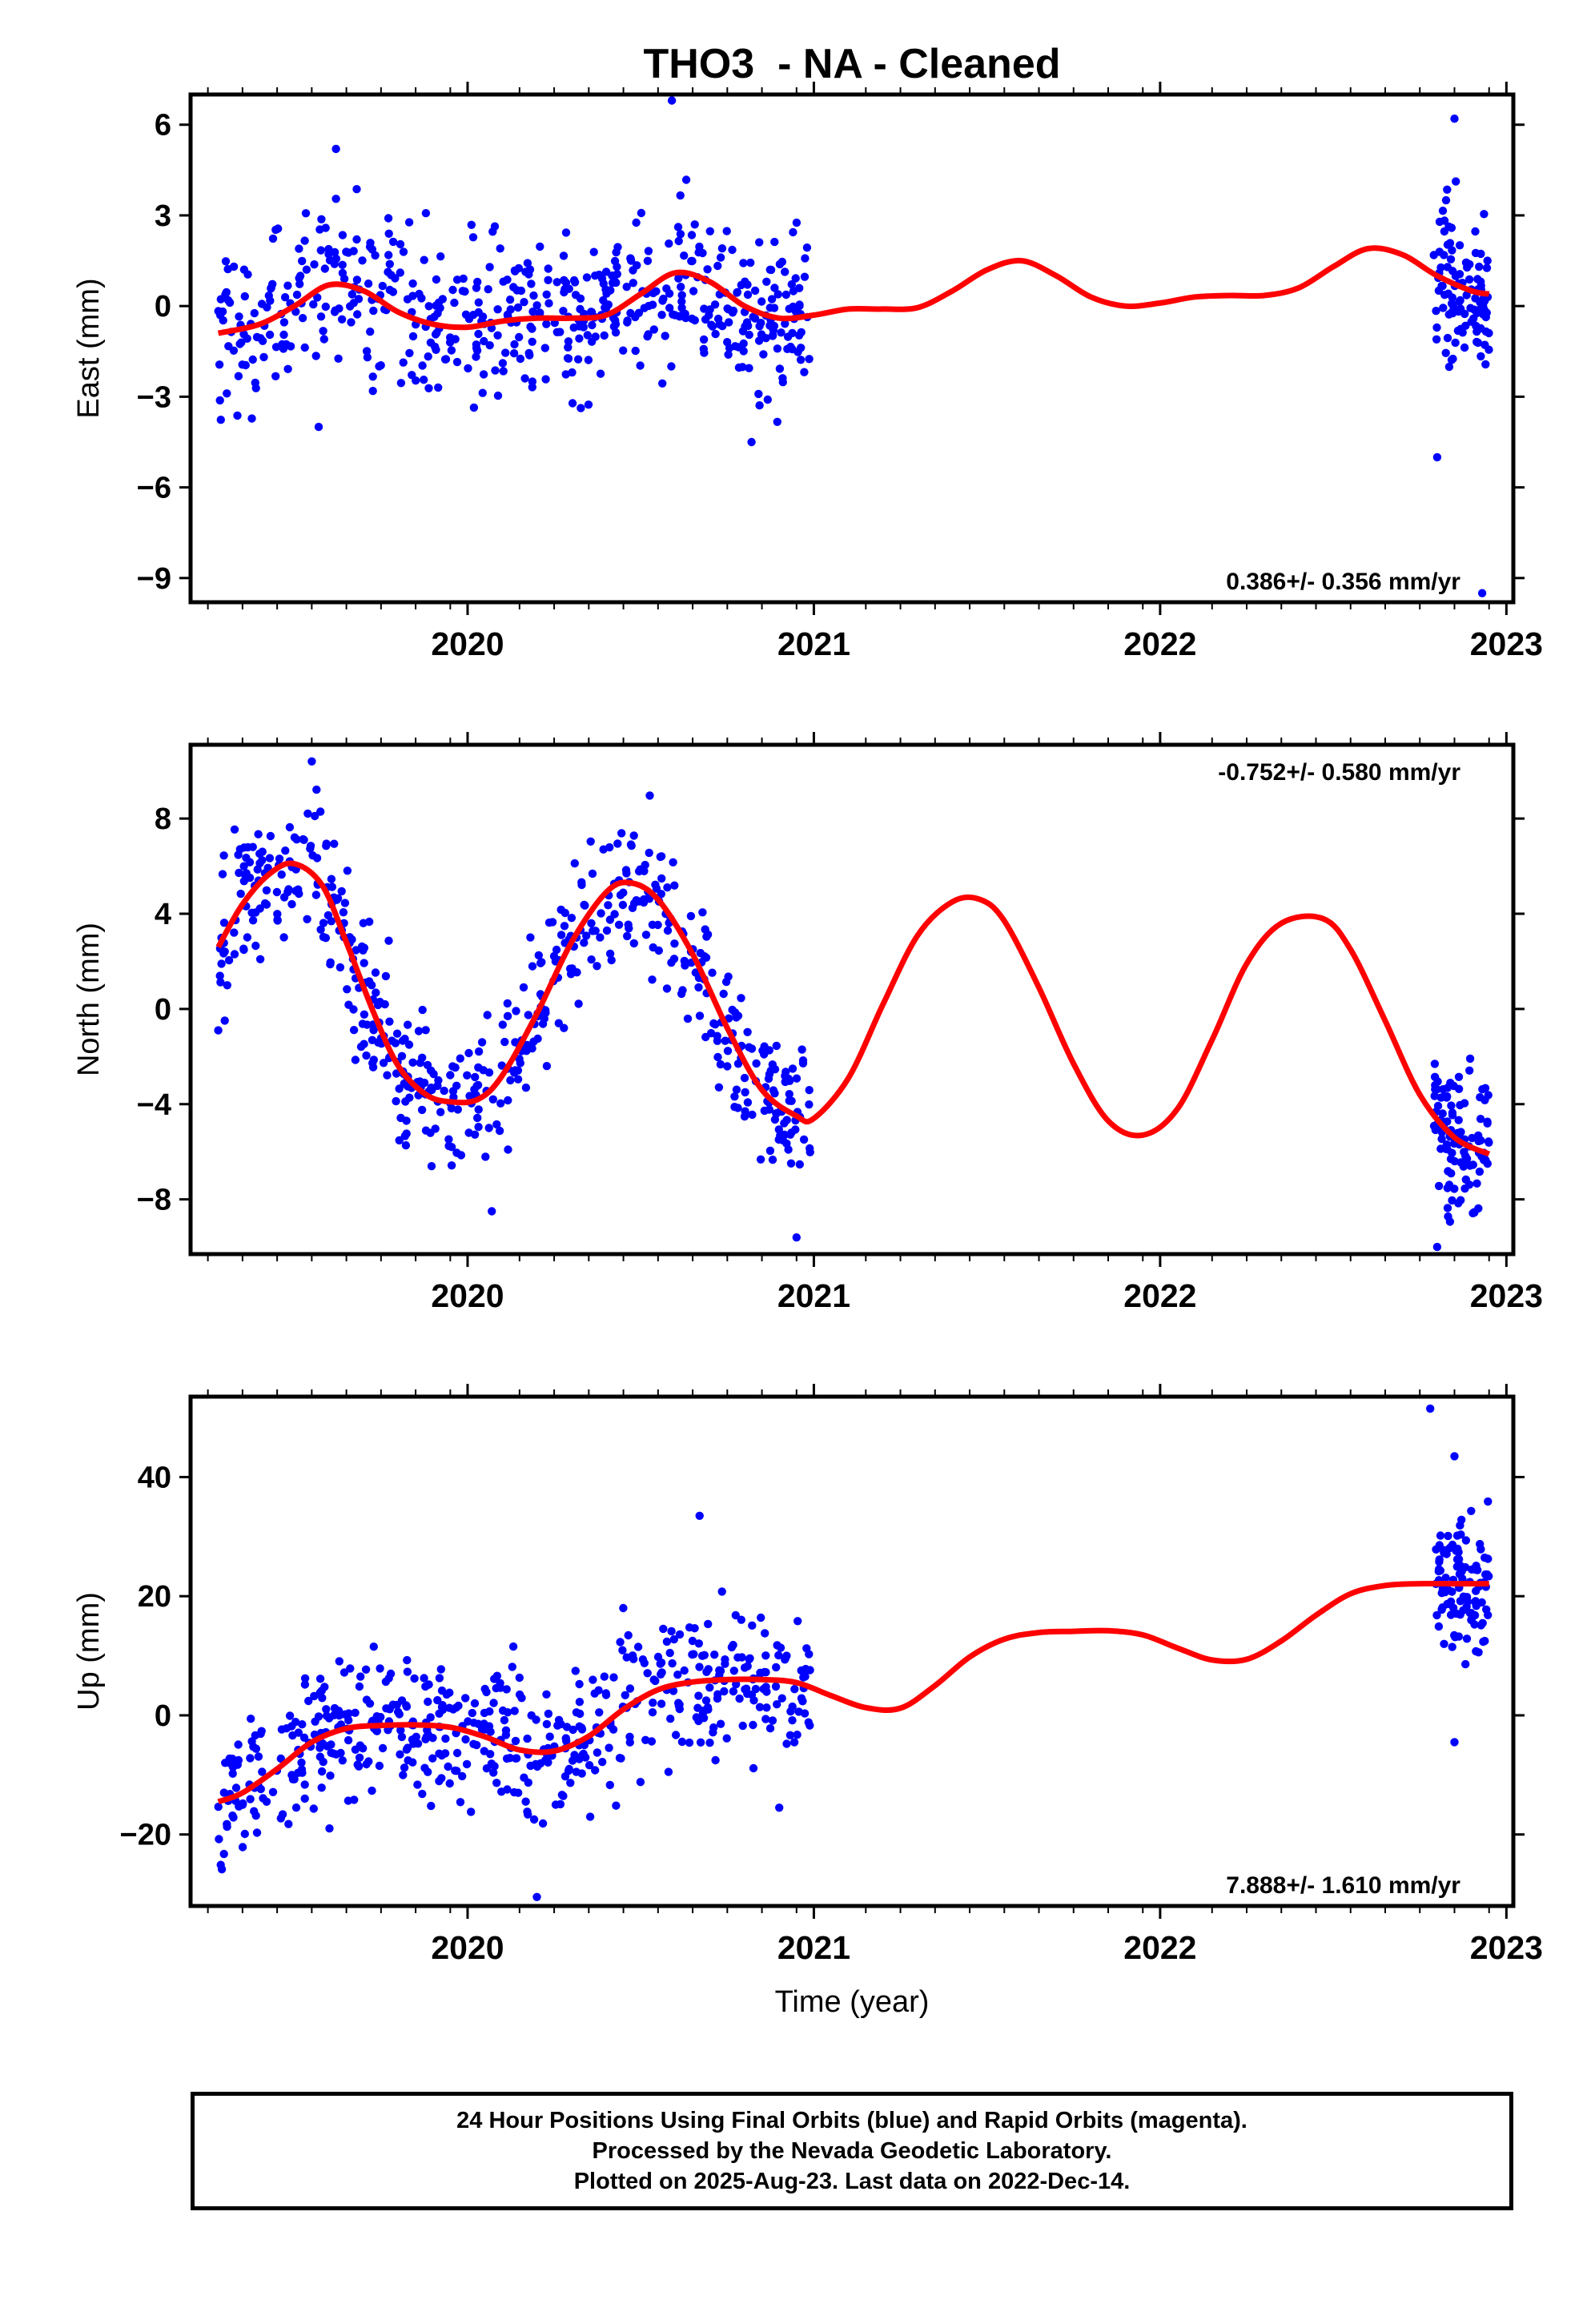  I want to click on y-tick-label: 3, so click(163, 216).